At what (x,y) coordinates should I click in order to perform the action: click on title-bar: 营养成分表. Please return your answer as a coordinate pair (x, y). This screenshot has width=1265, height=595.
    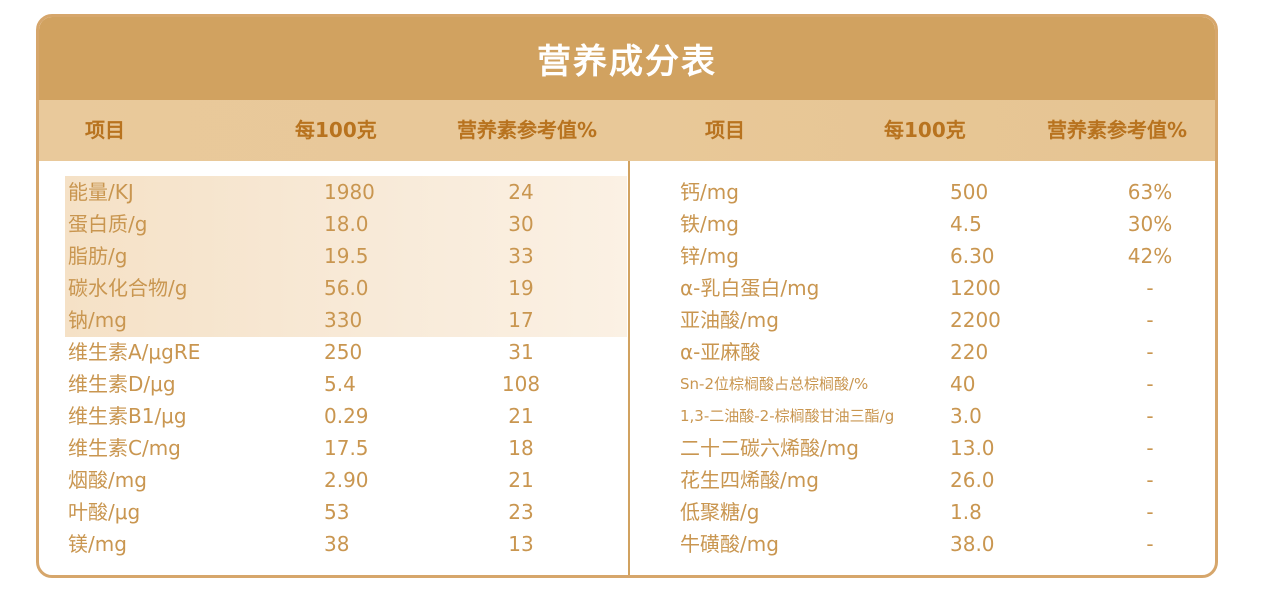
    Looking at the image, I should click on (627, 58).